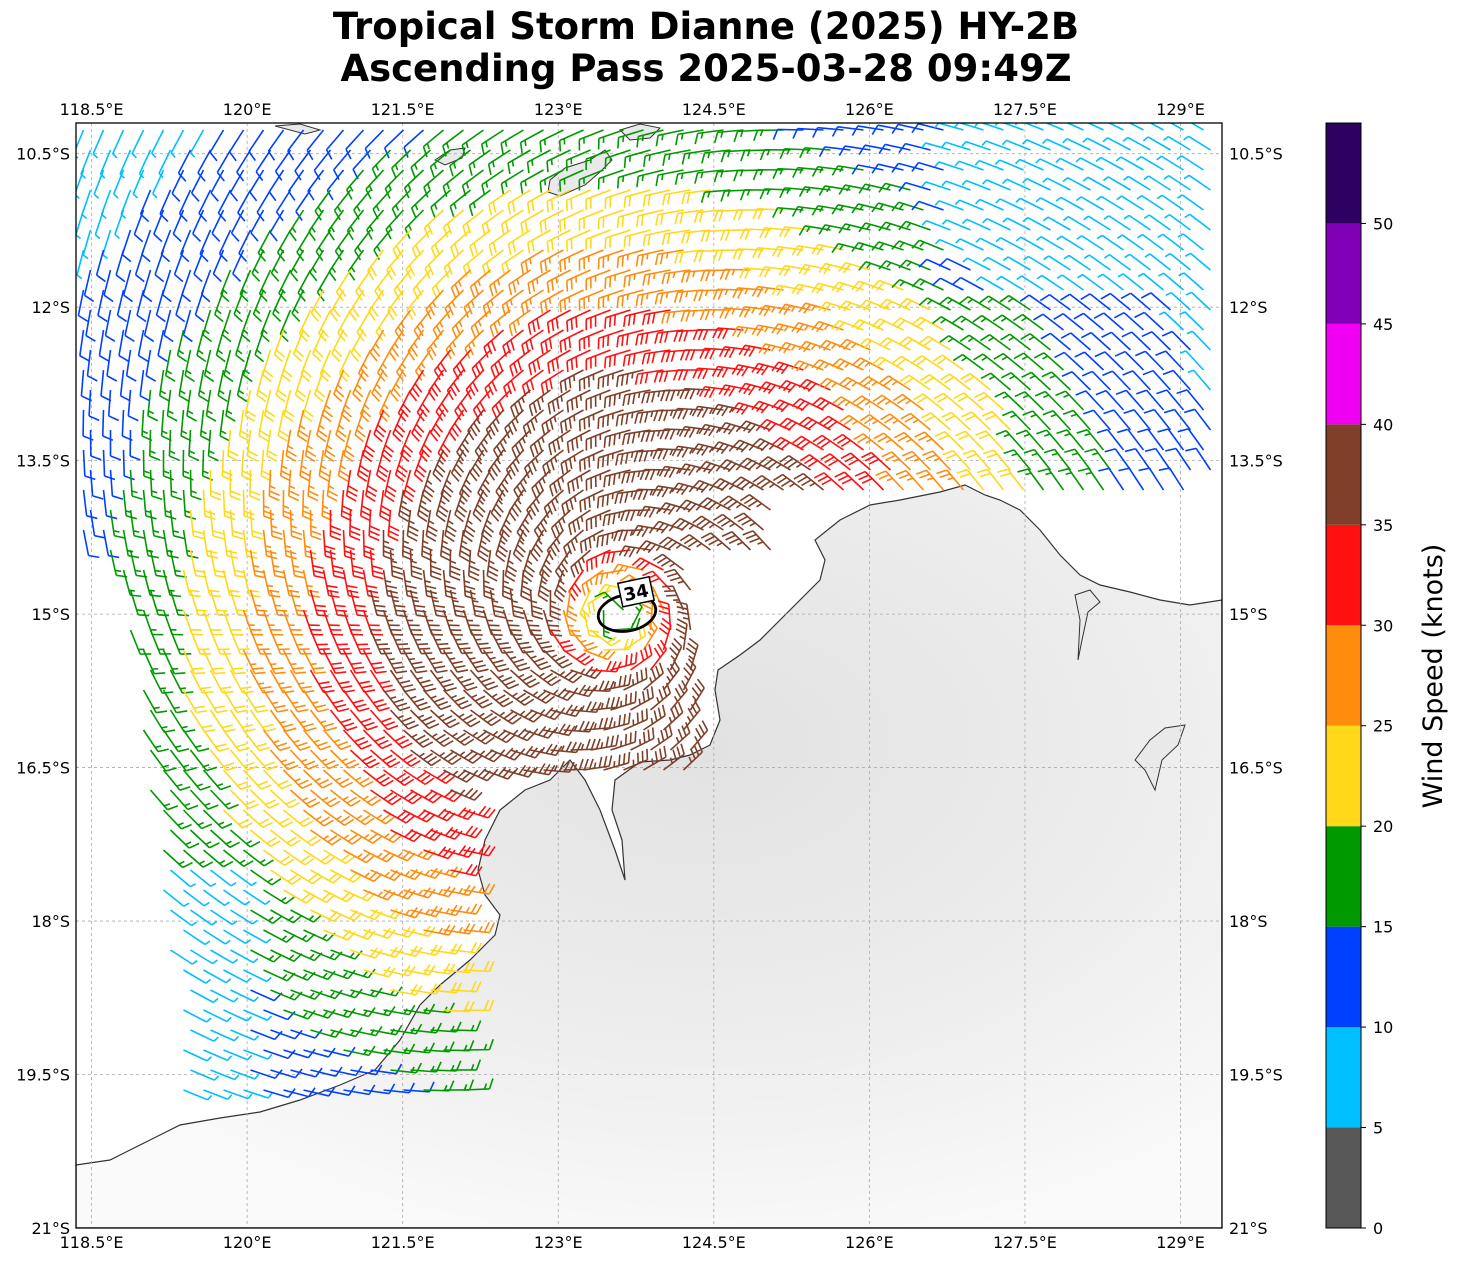 The image size is (1462, 1264). What do you see at coordinates (1383, 726) in the screenshot?
I see `colorbar-tick-label: 25` at bounding box center [1383, 726].